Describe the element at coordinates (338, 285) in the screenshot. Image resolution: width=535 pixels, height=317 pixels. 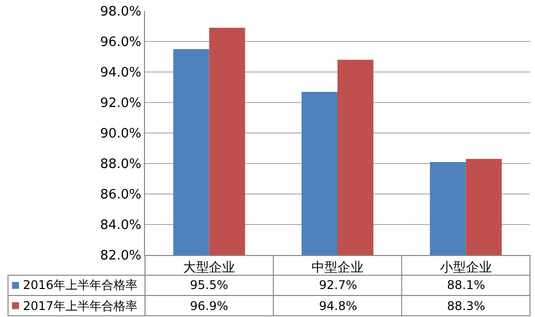
I see `data-label: 92.7%` at that location.